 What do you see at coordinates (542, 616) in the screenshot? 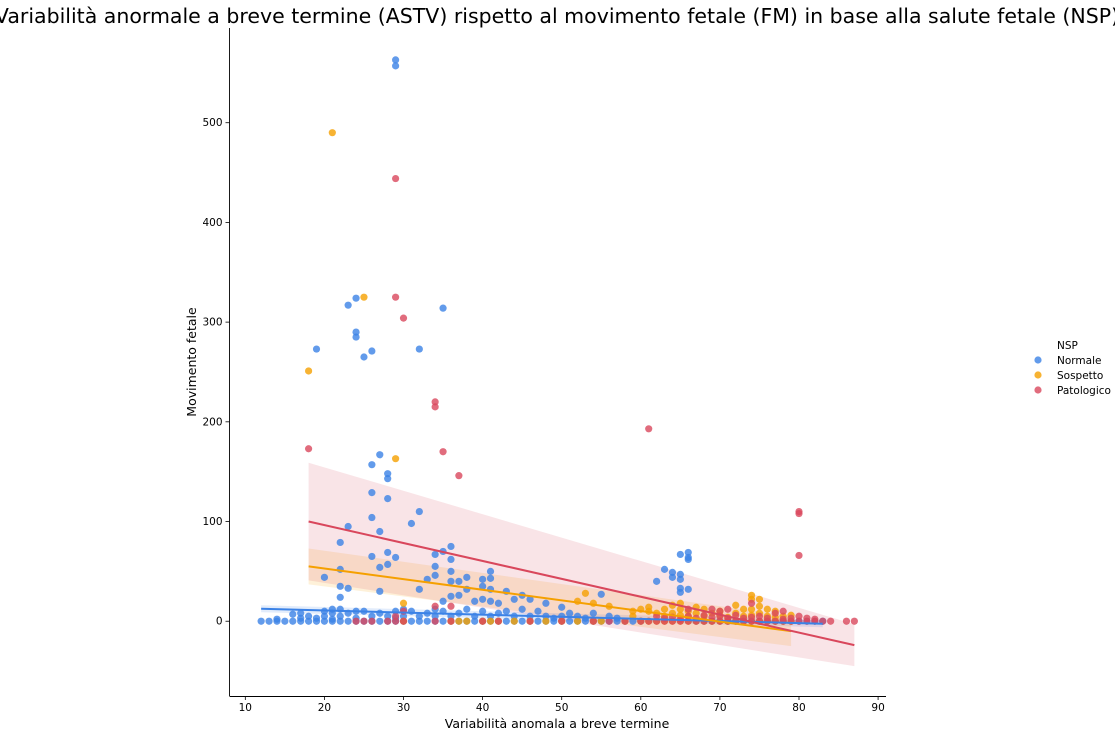
I see `regression-line-normale` at bounding box center [542, 616].